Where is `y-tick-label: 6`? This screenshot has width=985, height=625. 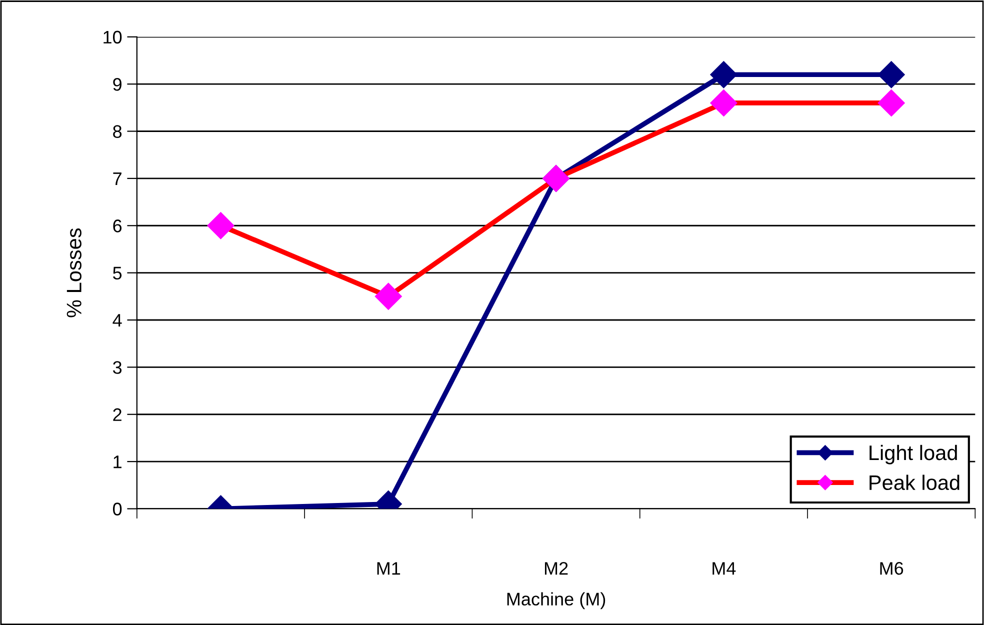 y-tick-label: 6 is located at coordinates (117, 226).